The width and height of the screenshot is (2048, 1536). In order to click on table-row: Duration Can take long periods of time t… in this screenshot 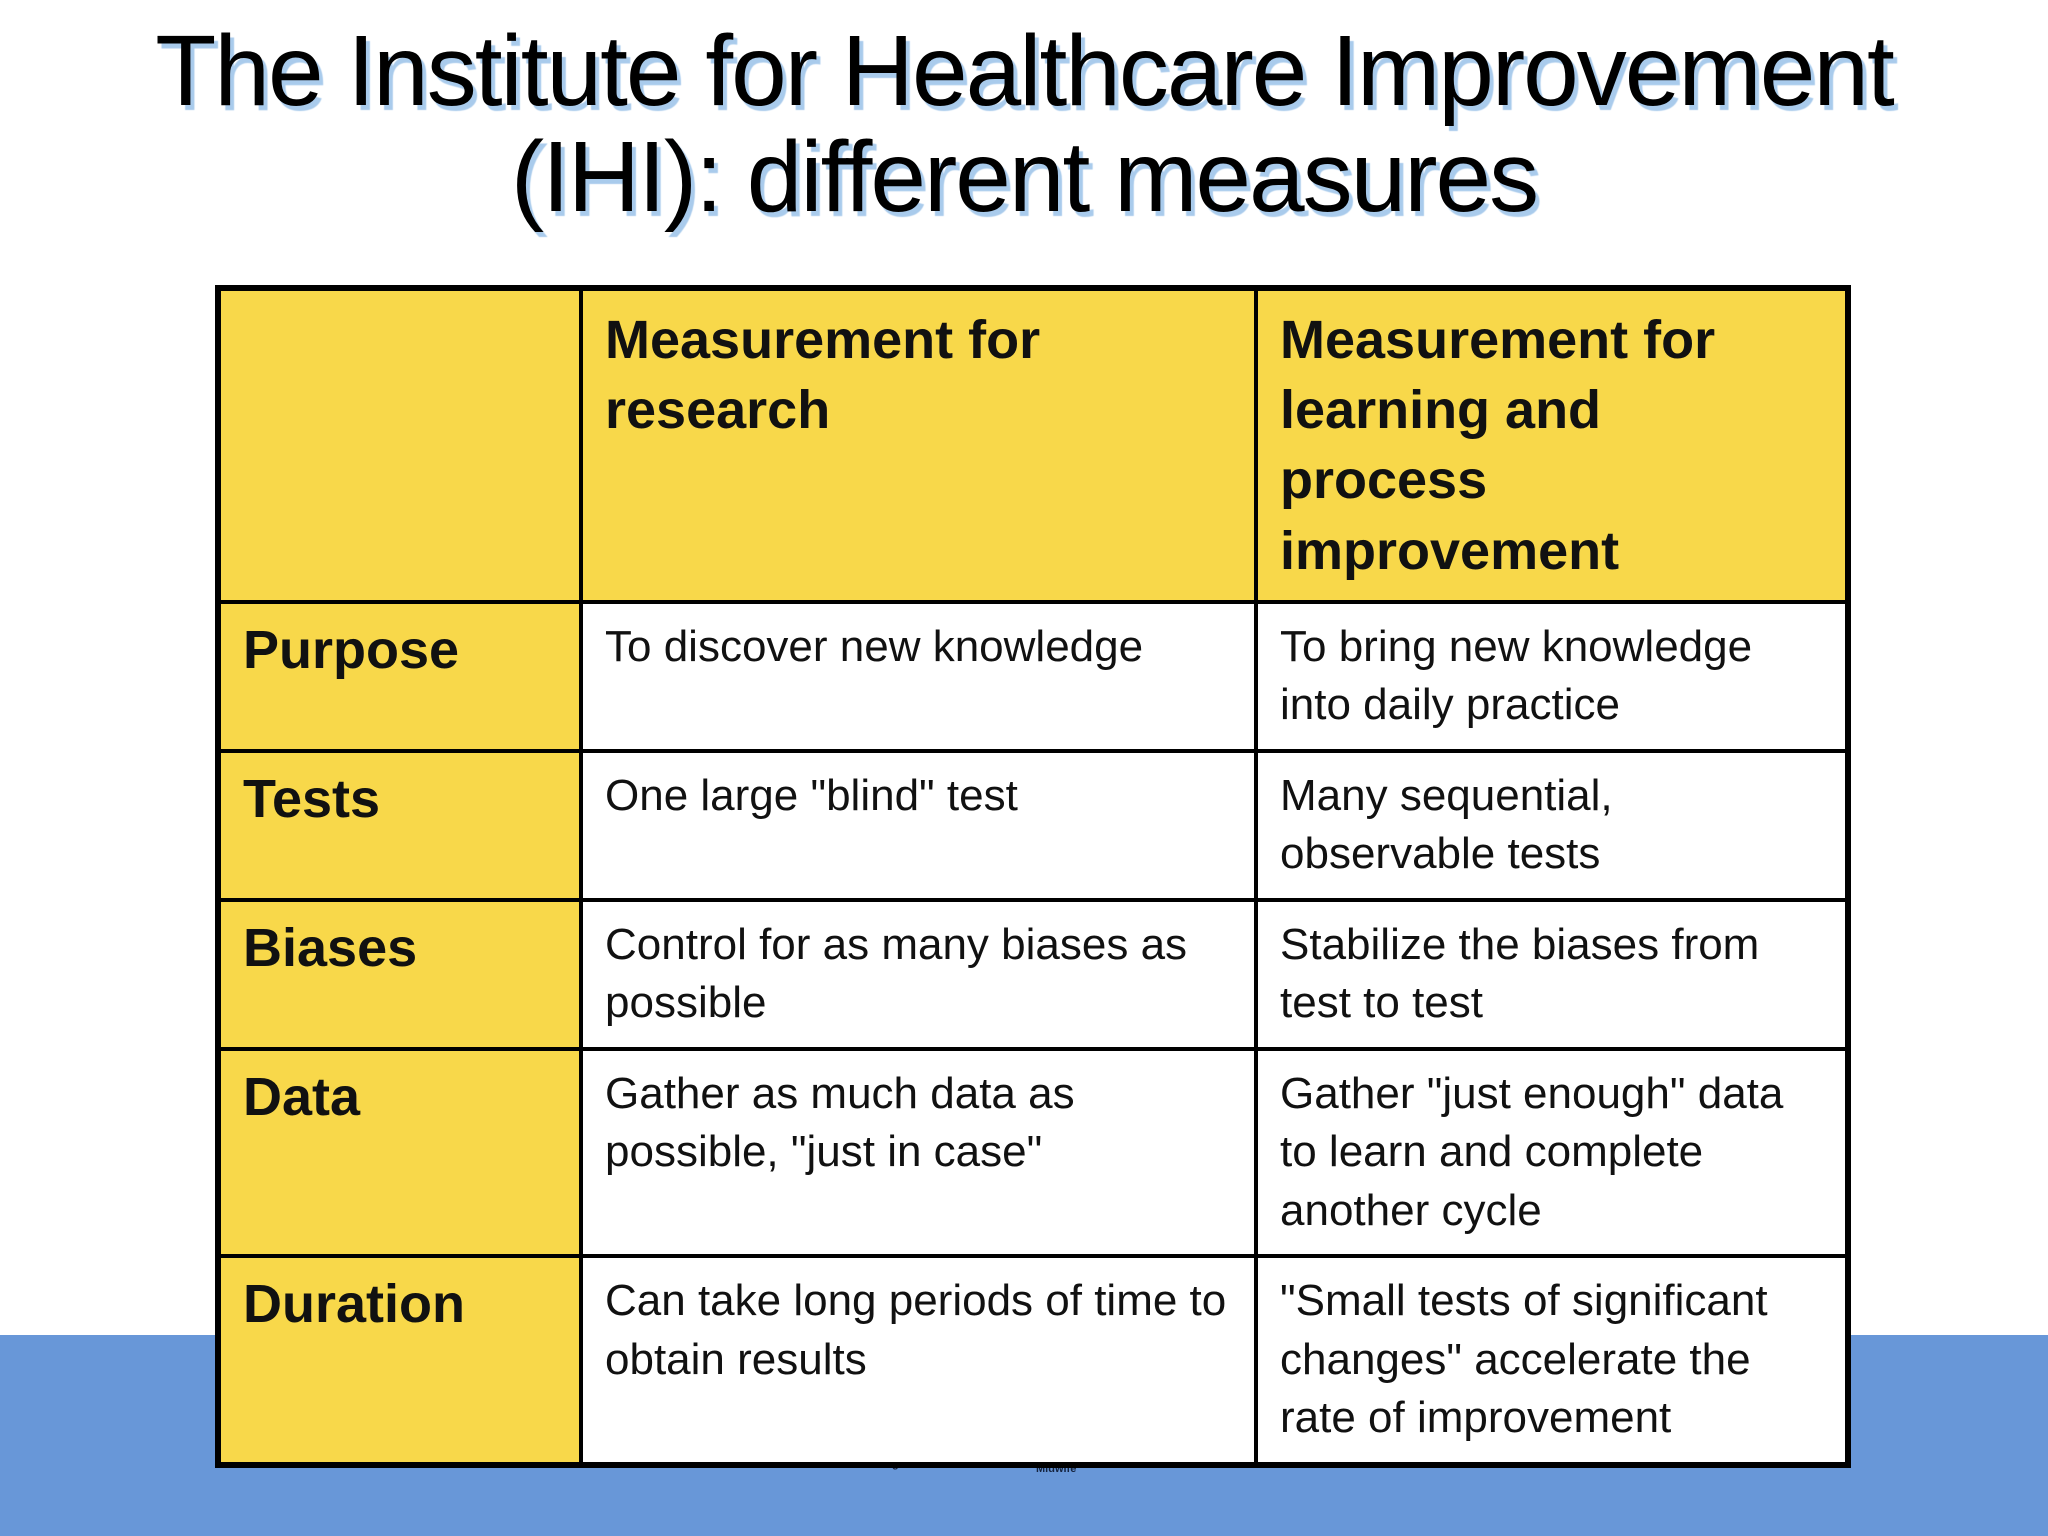, I will do `click(1033, 1360)`.